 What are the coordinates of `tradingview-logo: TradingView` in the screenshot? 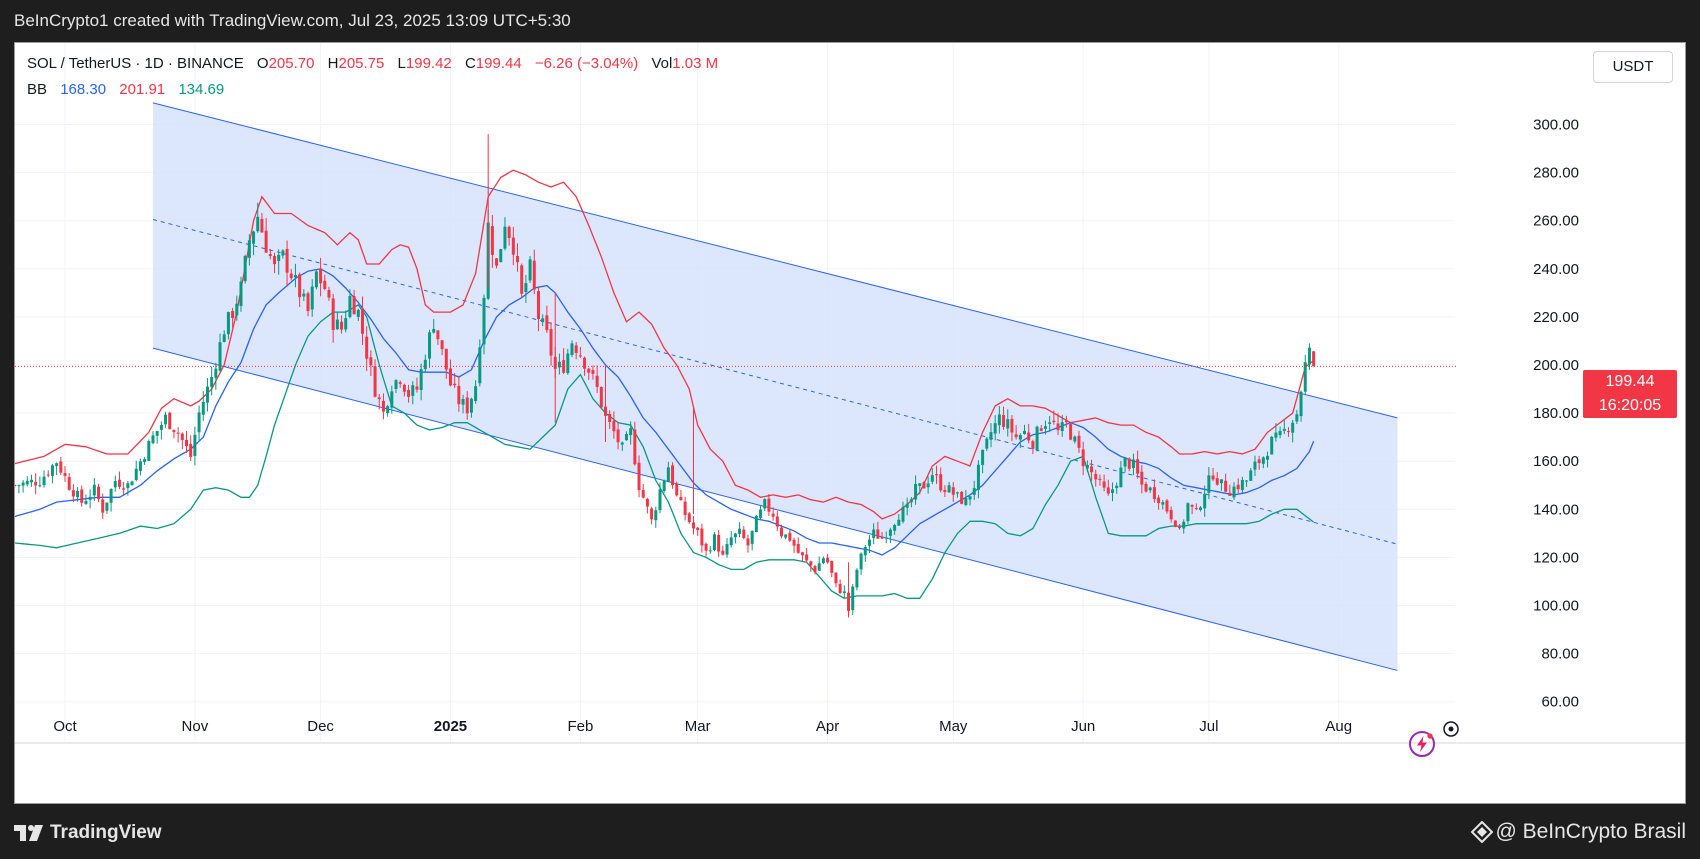 It's located at (88, 833).